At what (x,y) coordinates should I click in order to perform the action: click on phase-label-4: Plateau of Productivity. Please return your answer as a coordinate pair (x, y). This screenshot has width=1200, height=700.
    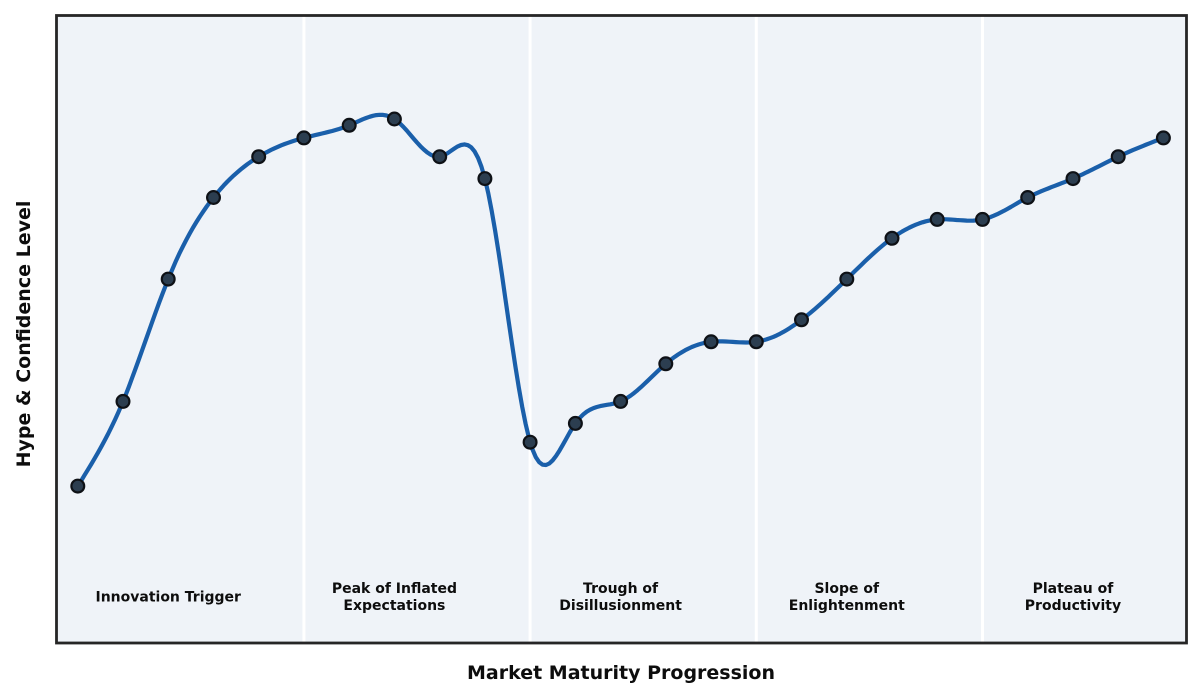
    Looking at the image, I should click on (1073, 597).